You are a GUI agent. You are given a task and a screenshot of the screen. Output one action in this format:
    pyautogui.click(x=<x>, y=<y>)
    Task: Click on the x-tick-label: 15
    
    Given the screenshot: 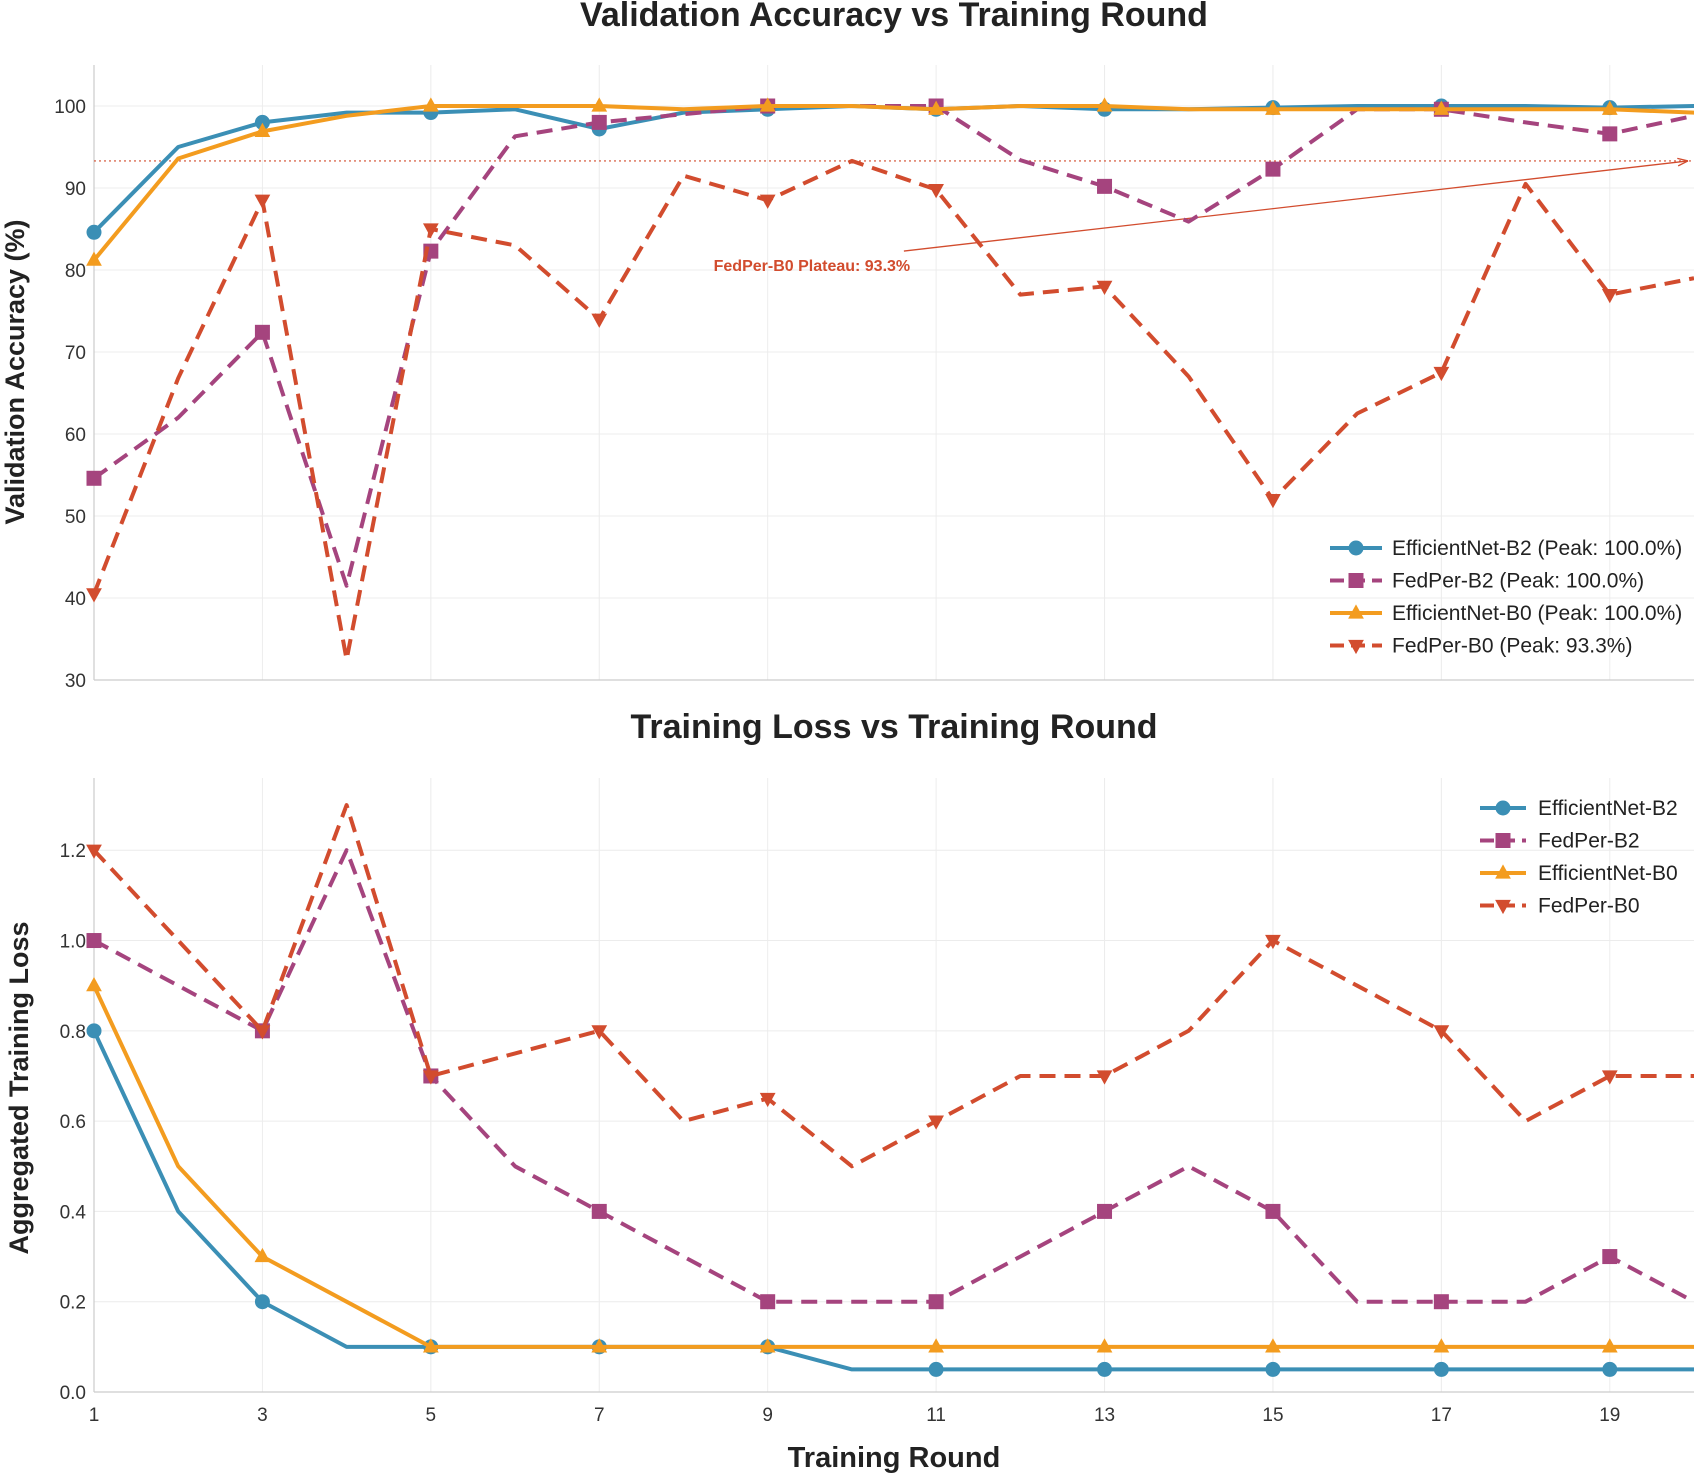 What is the action you would take?
    pyautogui.click(x=1272, y=1415)
    